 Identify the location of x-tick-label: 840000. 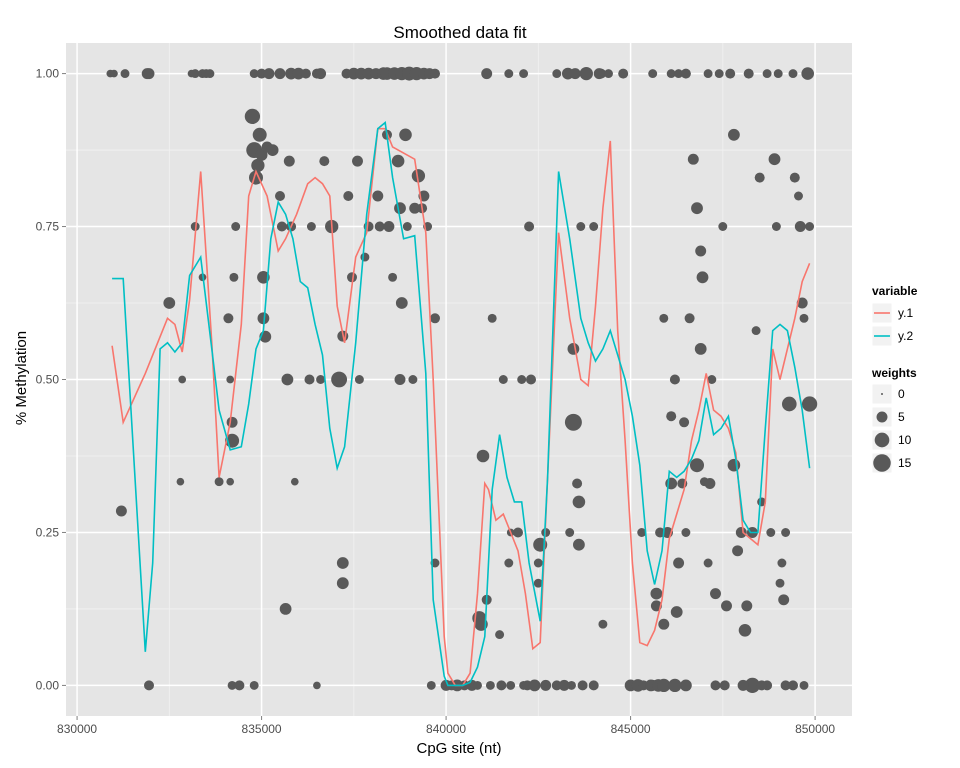
(446, 729).